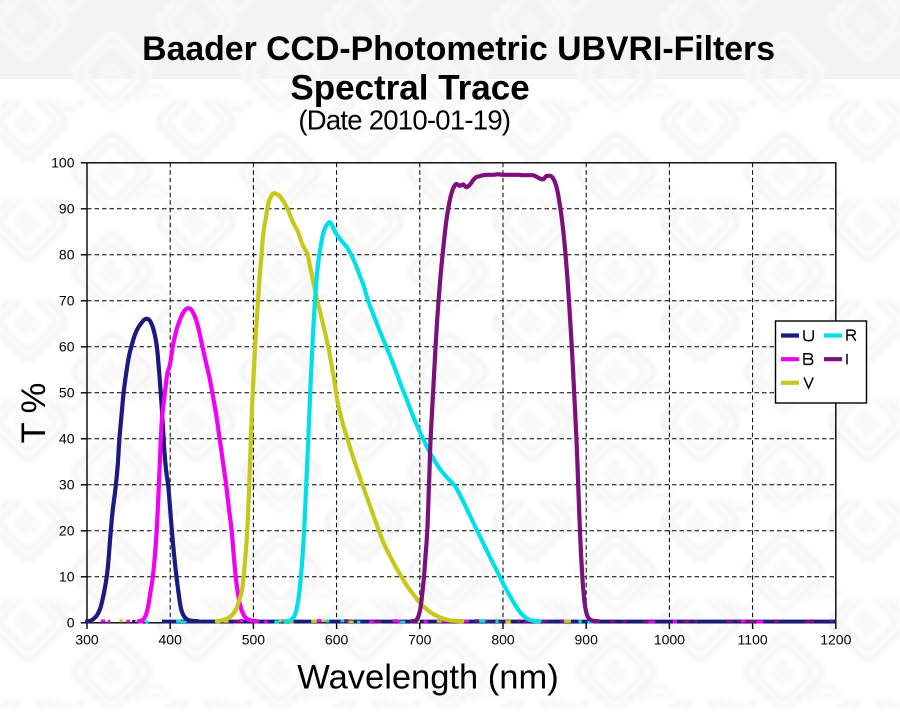 The image size is (900, 714). I want to click on svg-text: 10, so click(67, 577).